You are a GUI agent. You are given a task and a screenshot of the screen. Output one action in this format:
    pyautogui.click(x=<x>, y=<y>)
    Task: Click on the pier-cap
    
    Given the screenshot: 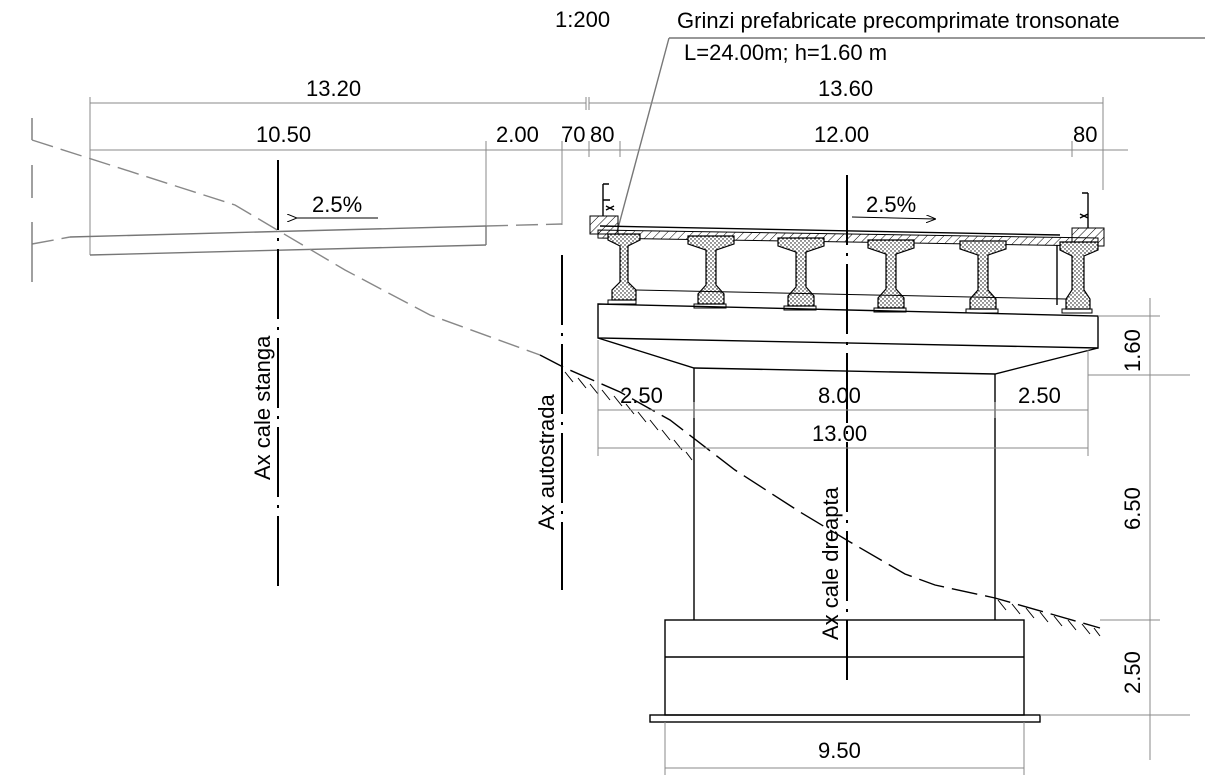 What is the action you would take?
    pyautogui.click(x=848, y=339)
    